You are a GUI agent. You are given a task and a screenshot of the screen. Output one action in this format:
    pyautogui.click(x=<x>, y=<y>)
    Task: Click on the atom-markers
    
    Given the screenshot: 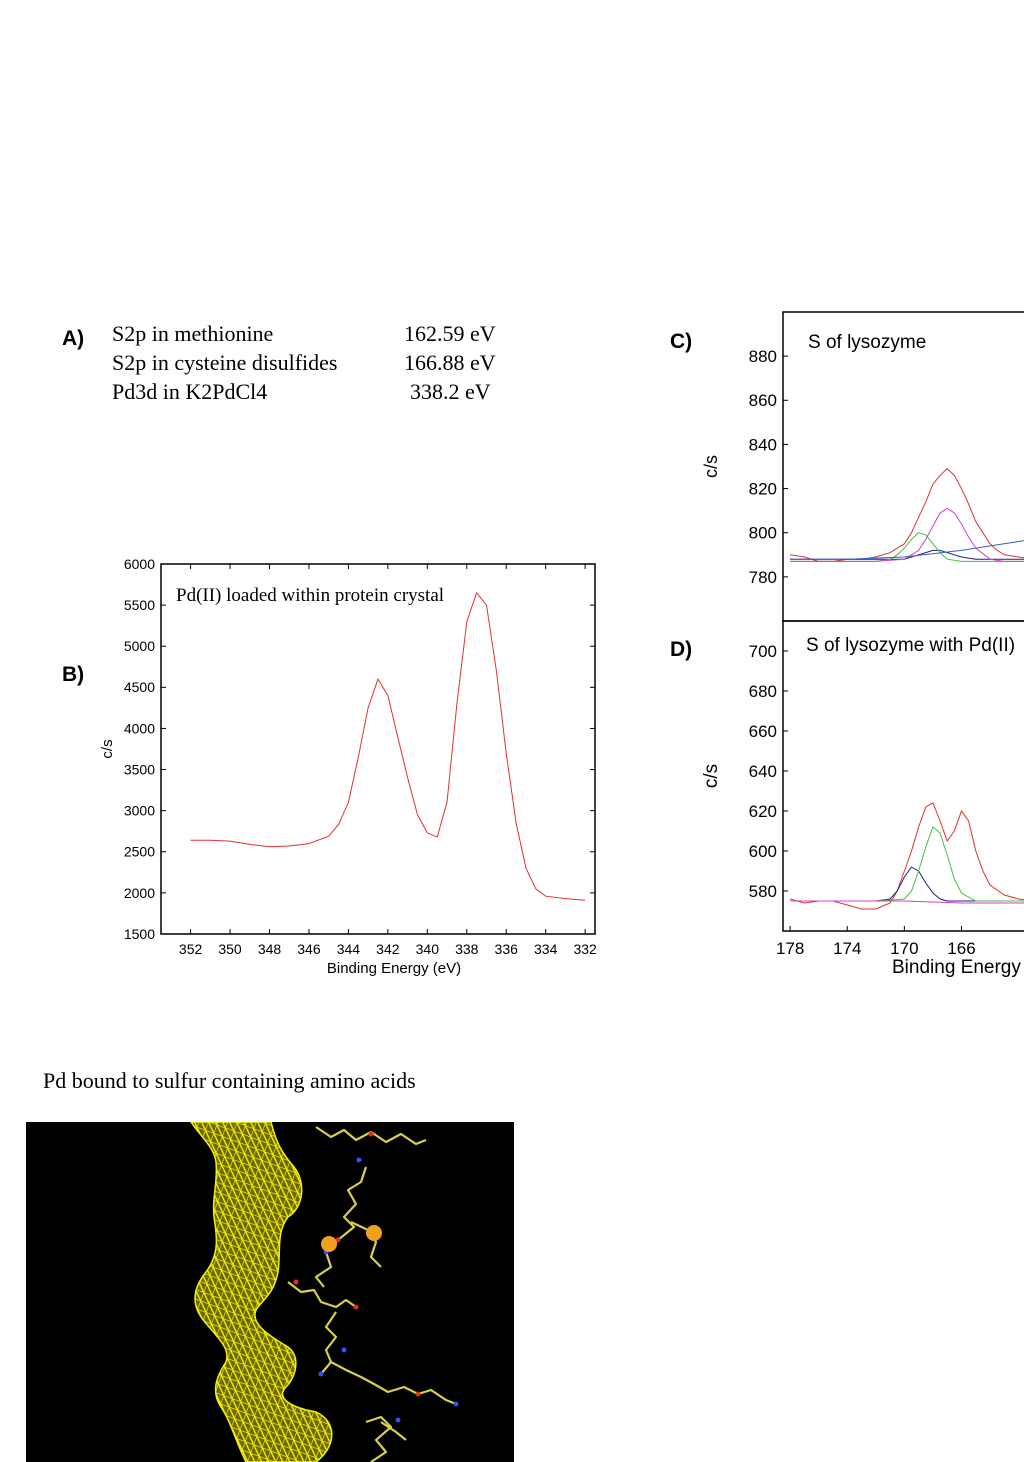 What is the action you would take?
    pyautogui.click(x=376, y=1277)
    